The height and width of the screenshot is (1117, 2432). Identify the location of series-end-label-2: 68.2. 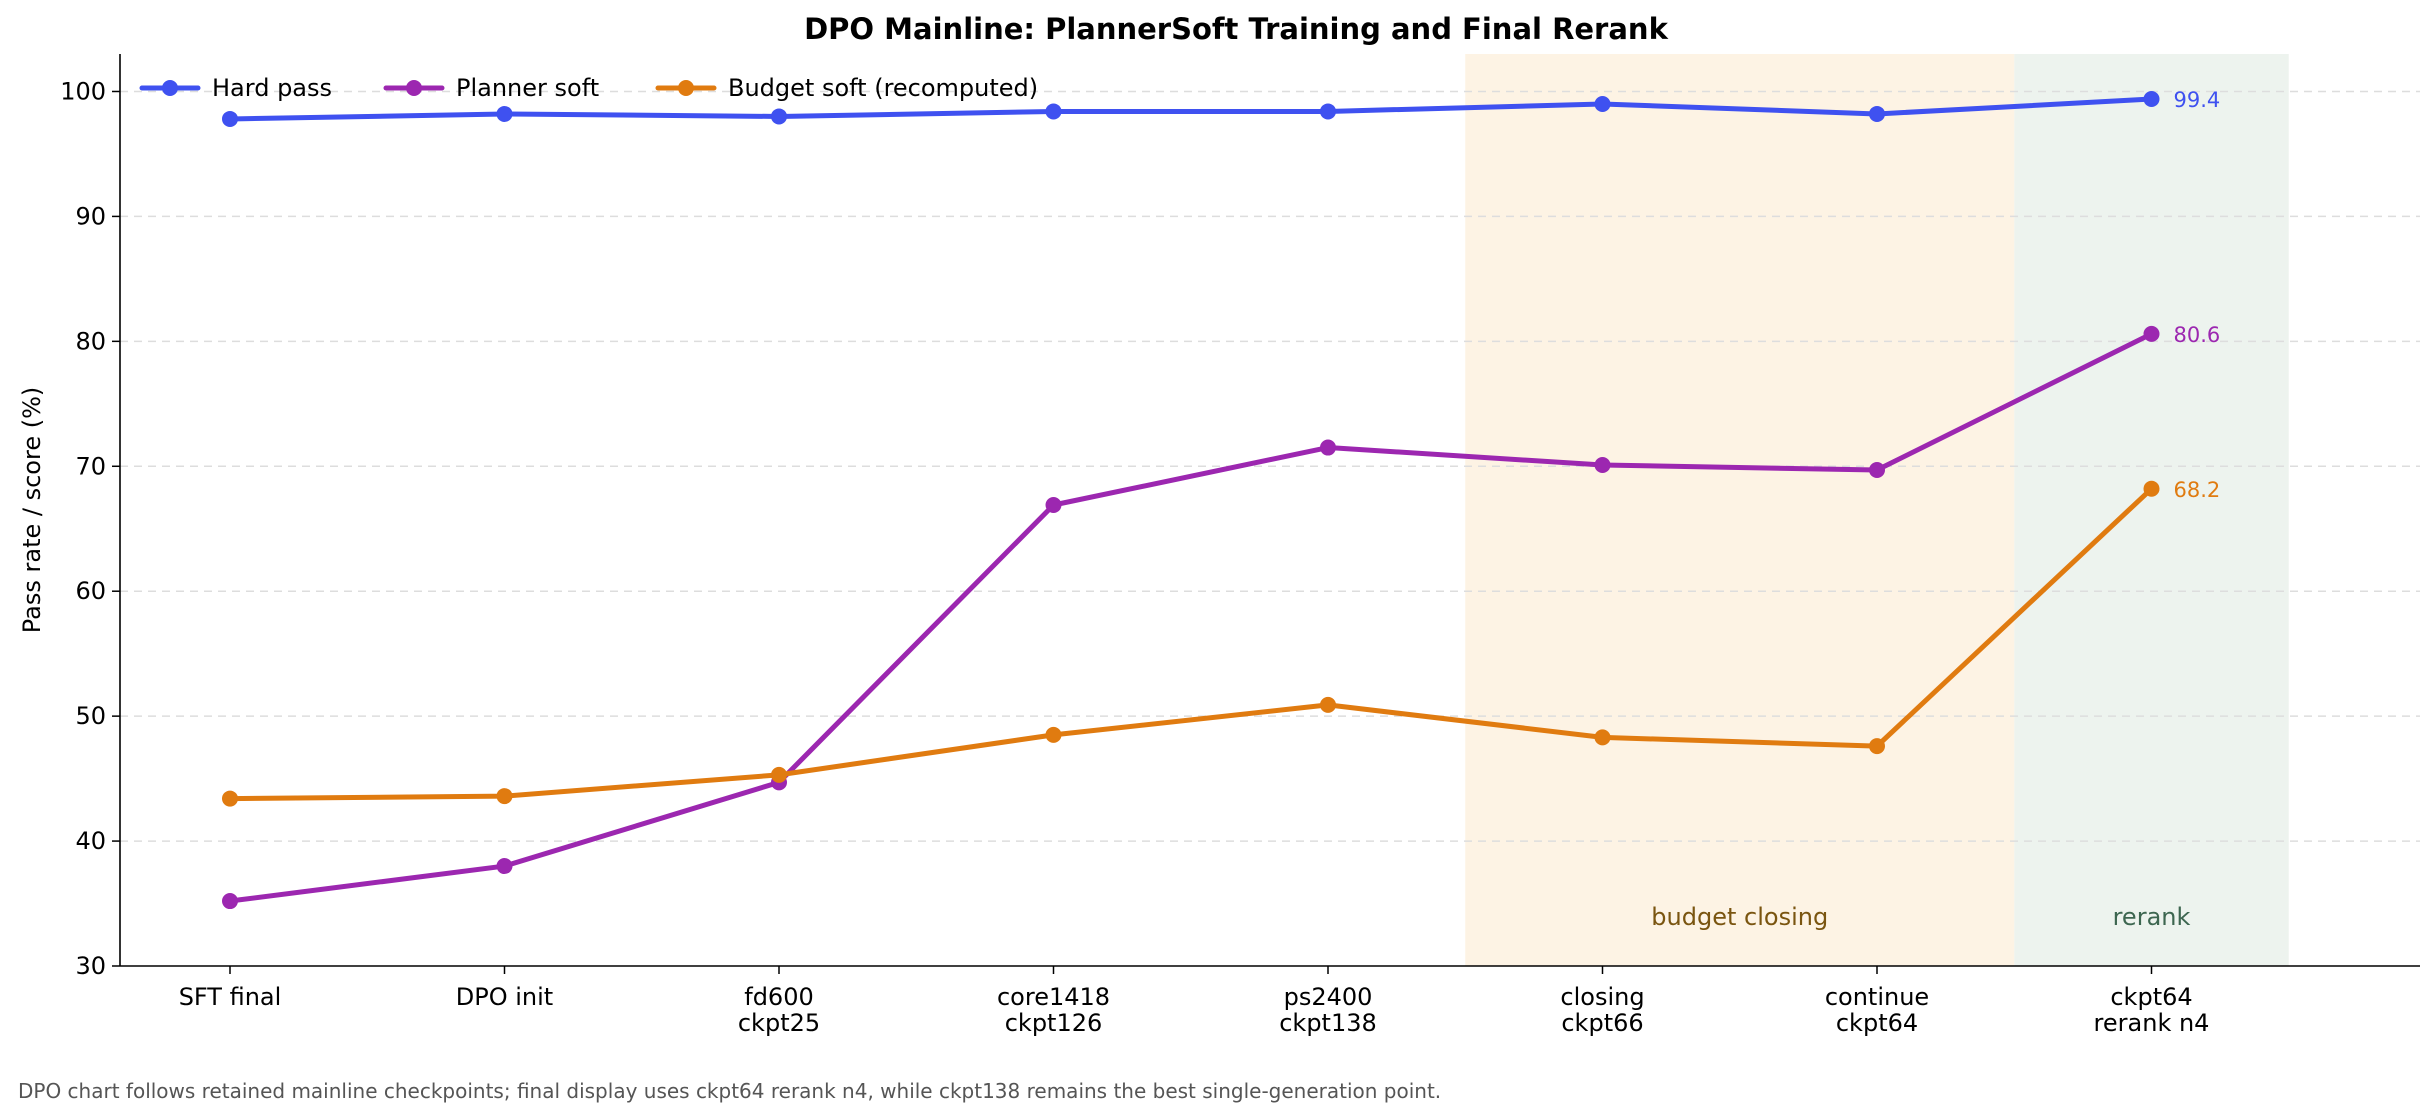
(2197, 490).